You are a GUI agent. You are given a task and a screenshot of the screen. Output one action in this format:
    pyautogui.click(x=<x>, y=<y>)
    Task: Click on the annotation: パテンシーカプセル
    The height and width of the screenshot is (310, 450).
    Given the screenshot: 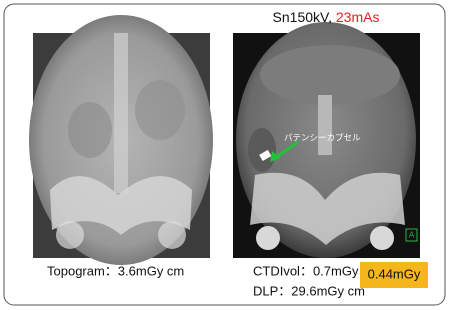 What is the action you would take?
    pyautogui.click(x=322, y=137)
    